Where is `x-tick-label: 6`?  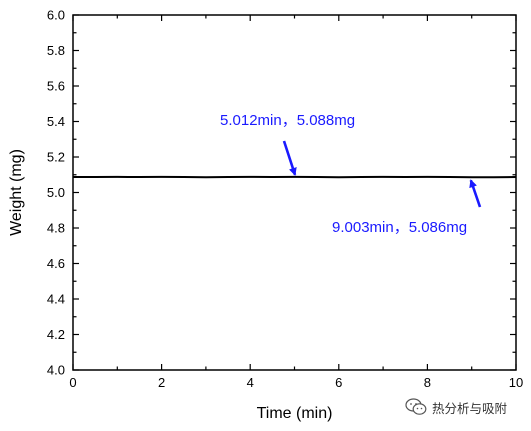
x-tick-label: 6 is located at coordinates (338, 382).